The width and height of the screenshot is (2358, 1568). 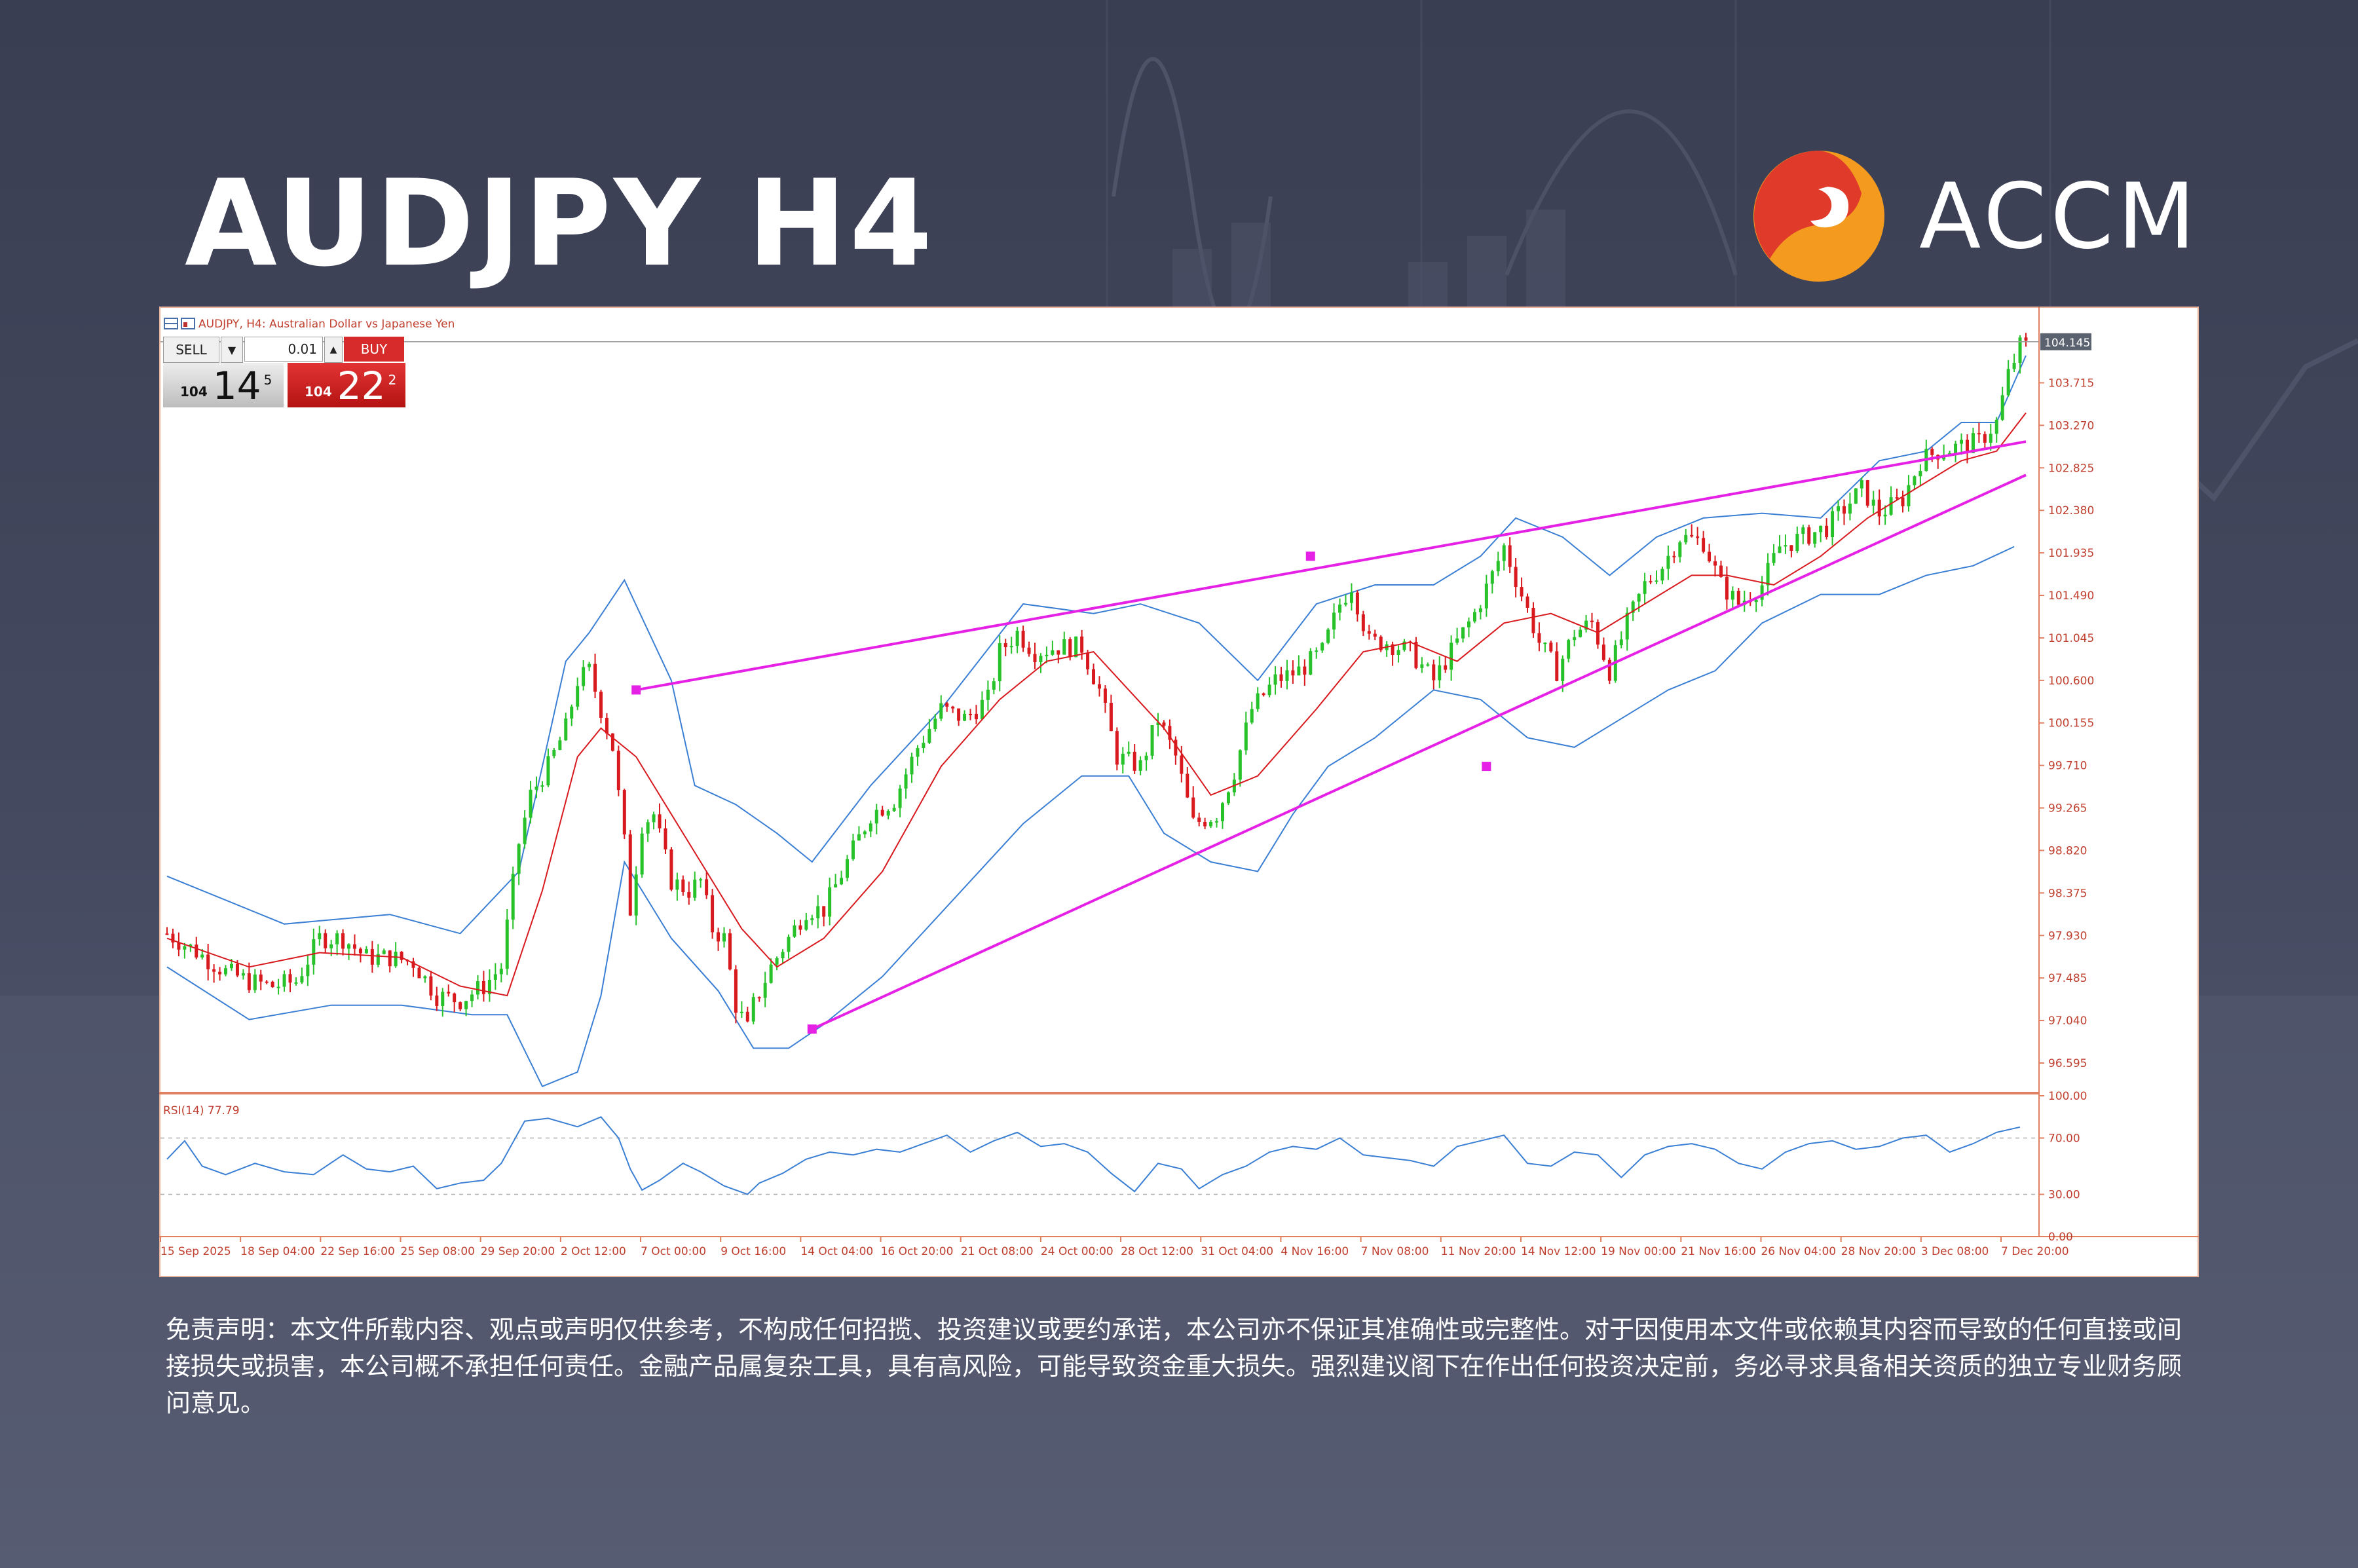 I want to click on buy-price-pips: 22, so click(x=362, y=386).